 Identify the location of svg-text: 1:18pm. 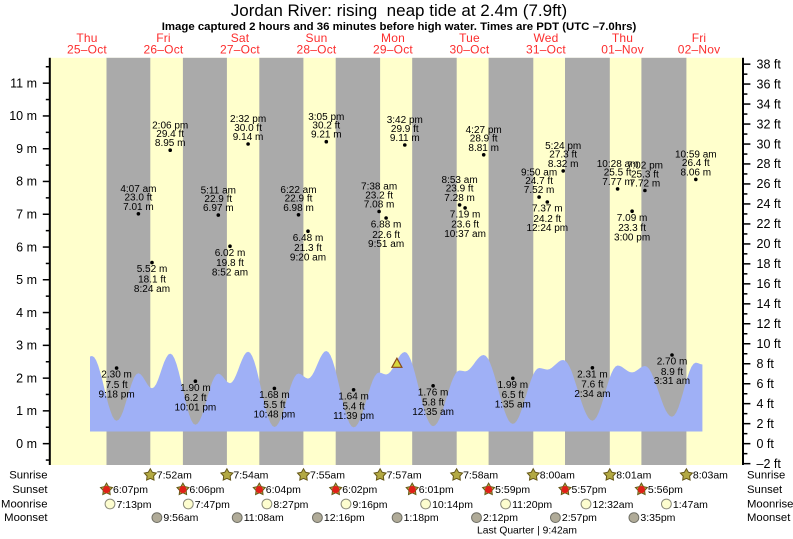
(421, 518).